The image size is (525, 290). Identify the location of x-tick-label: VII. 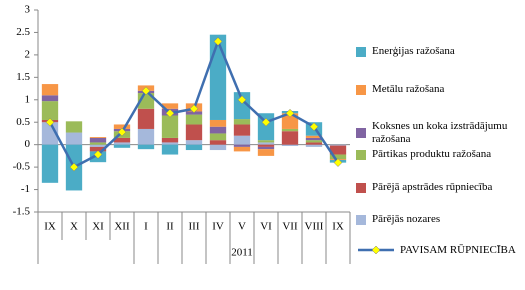
(290, 227).